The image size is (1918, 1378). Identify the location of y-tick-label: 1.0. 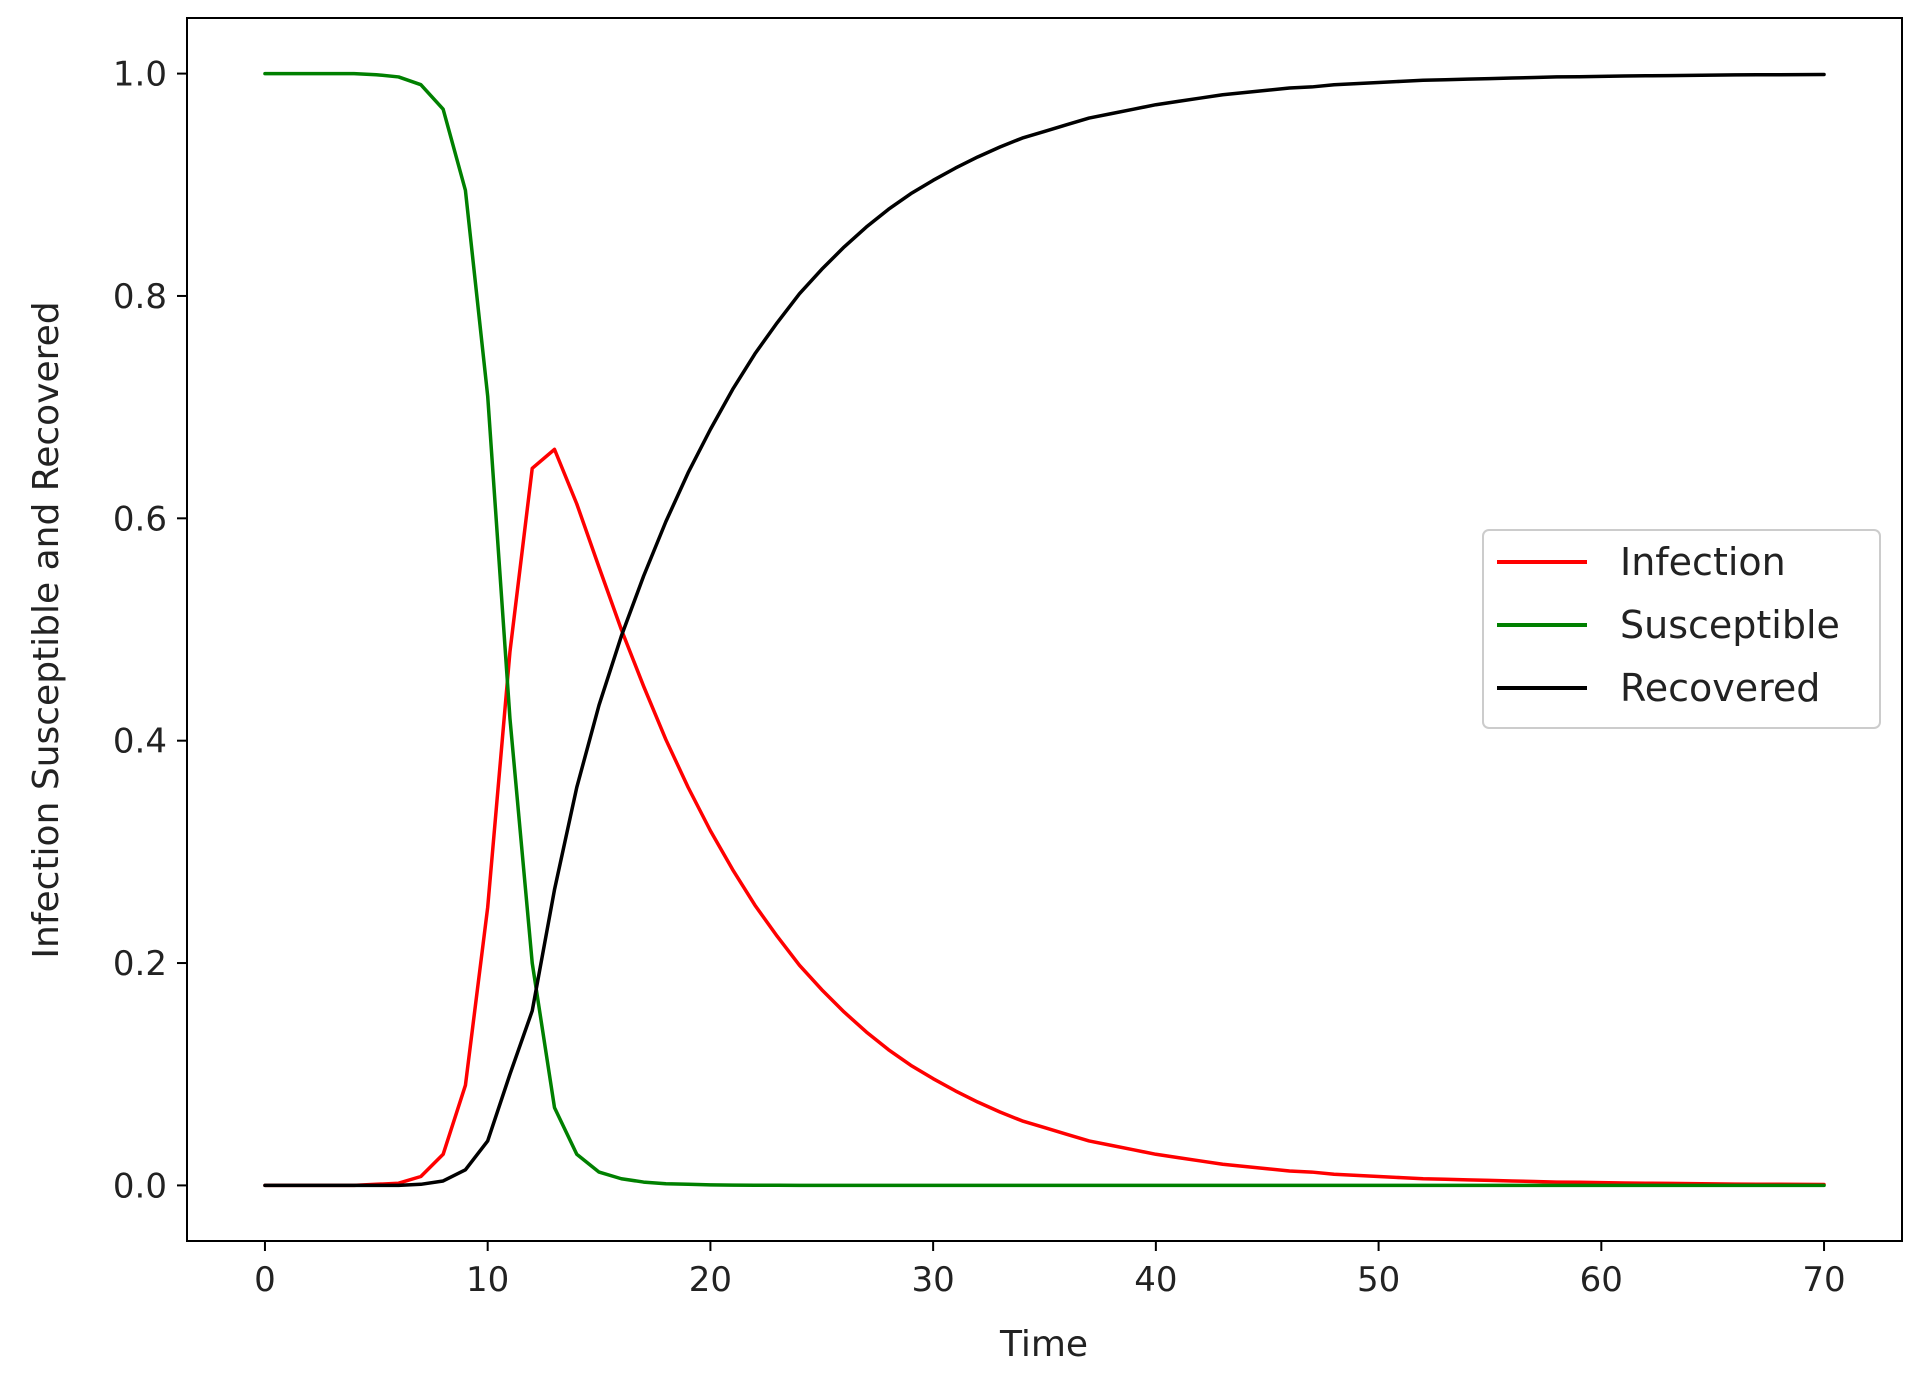
(140, 75).